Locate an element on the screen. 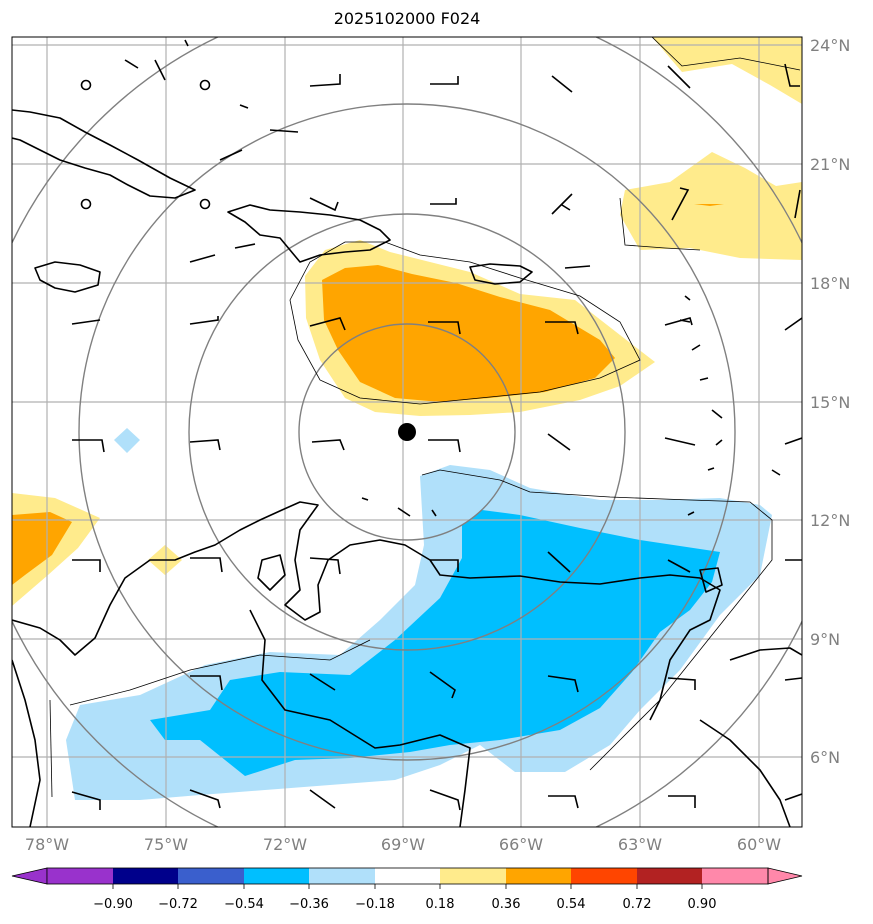 Image resolution: width=873 pixels, height=924 pixels. colorbar-extend-low is located at coordinates (29, 876).